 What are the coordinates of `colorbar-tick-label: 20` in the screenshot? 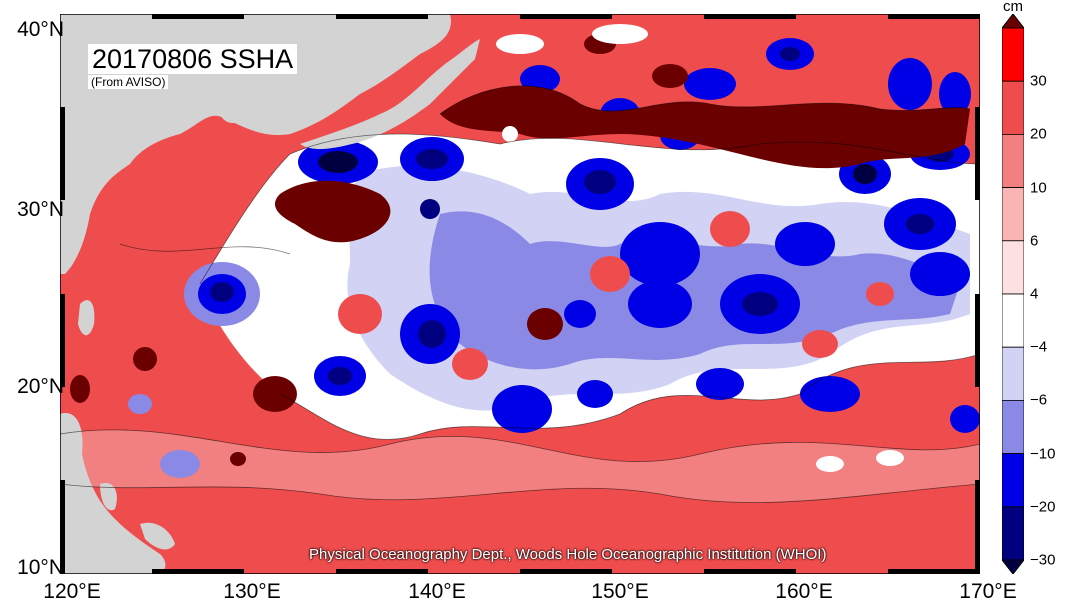 It's located at (1038, 134).